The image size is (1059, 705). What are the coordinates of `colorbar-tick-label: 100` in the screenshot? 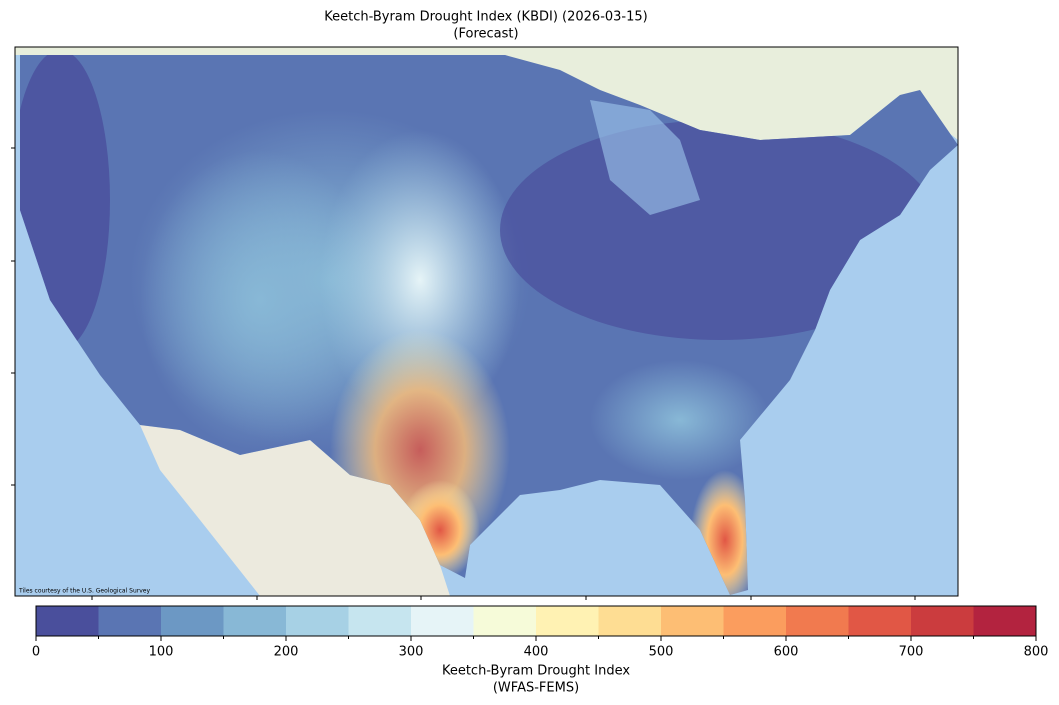 It's located at (161, 652).